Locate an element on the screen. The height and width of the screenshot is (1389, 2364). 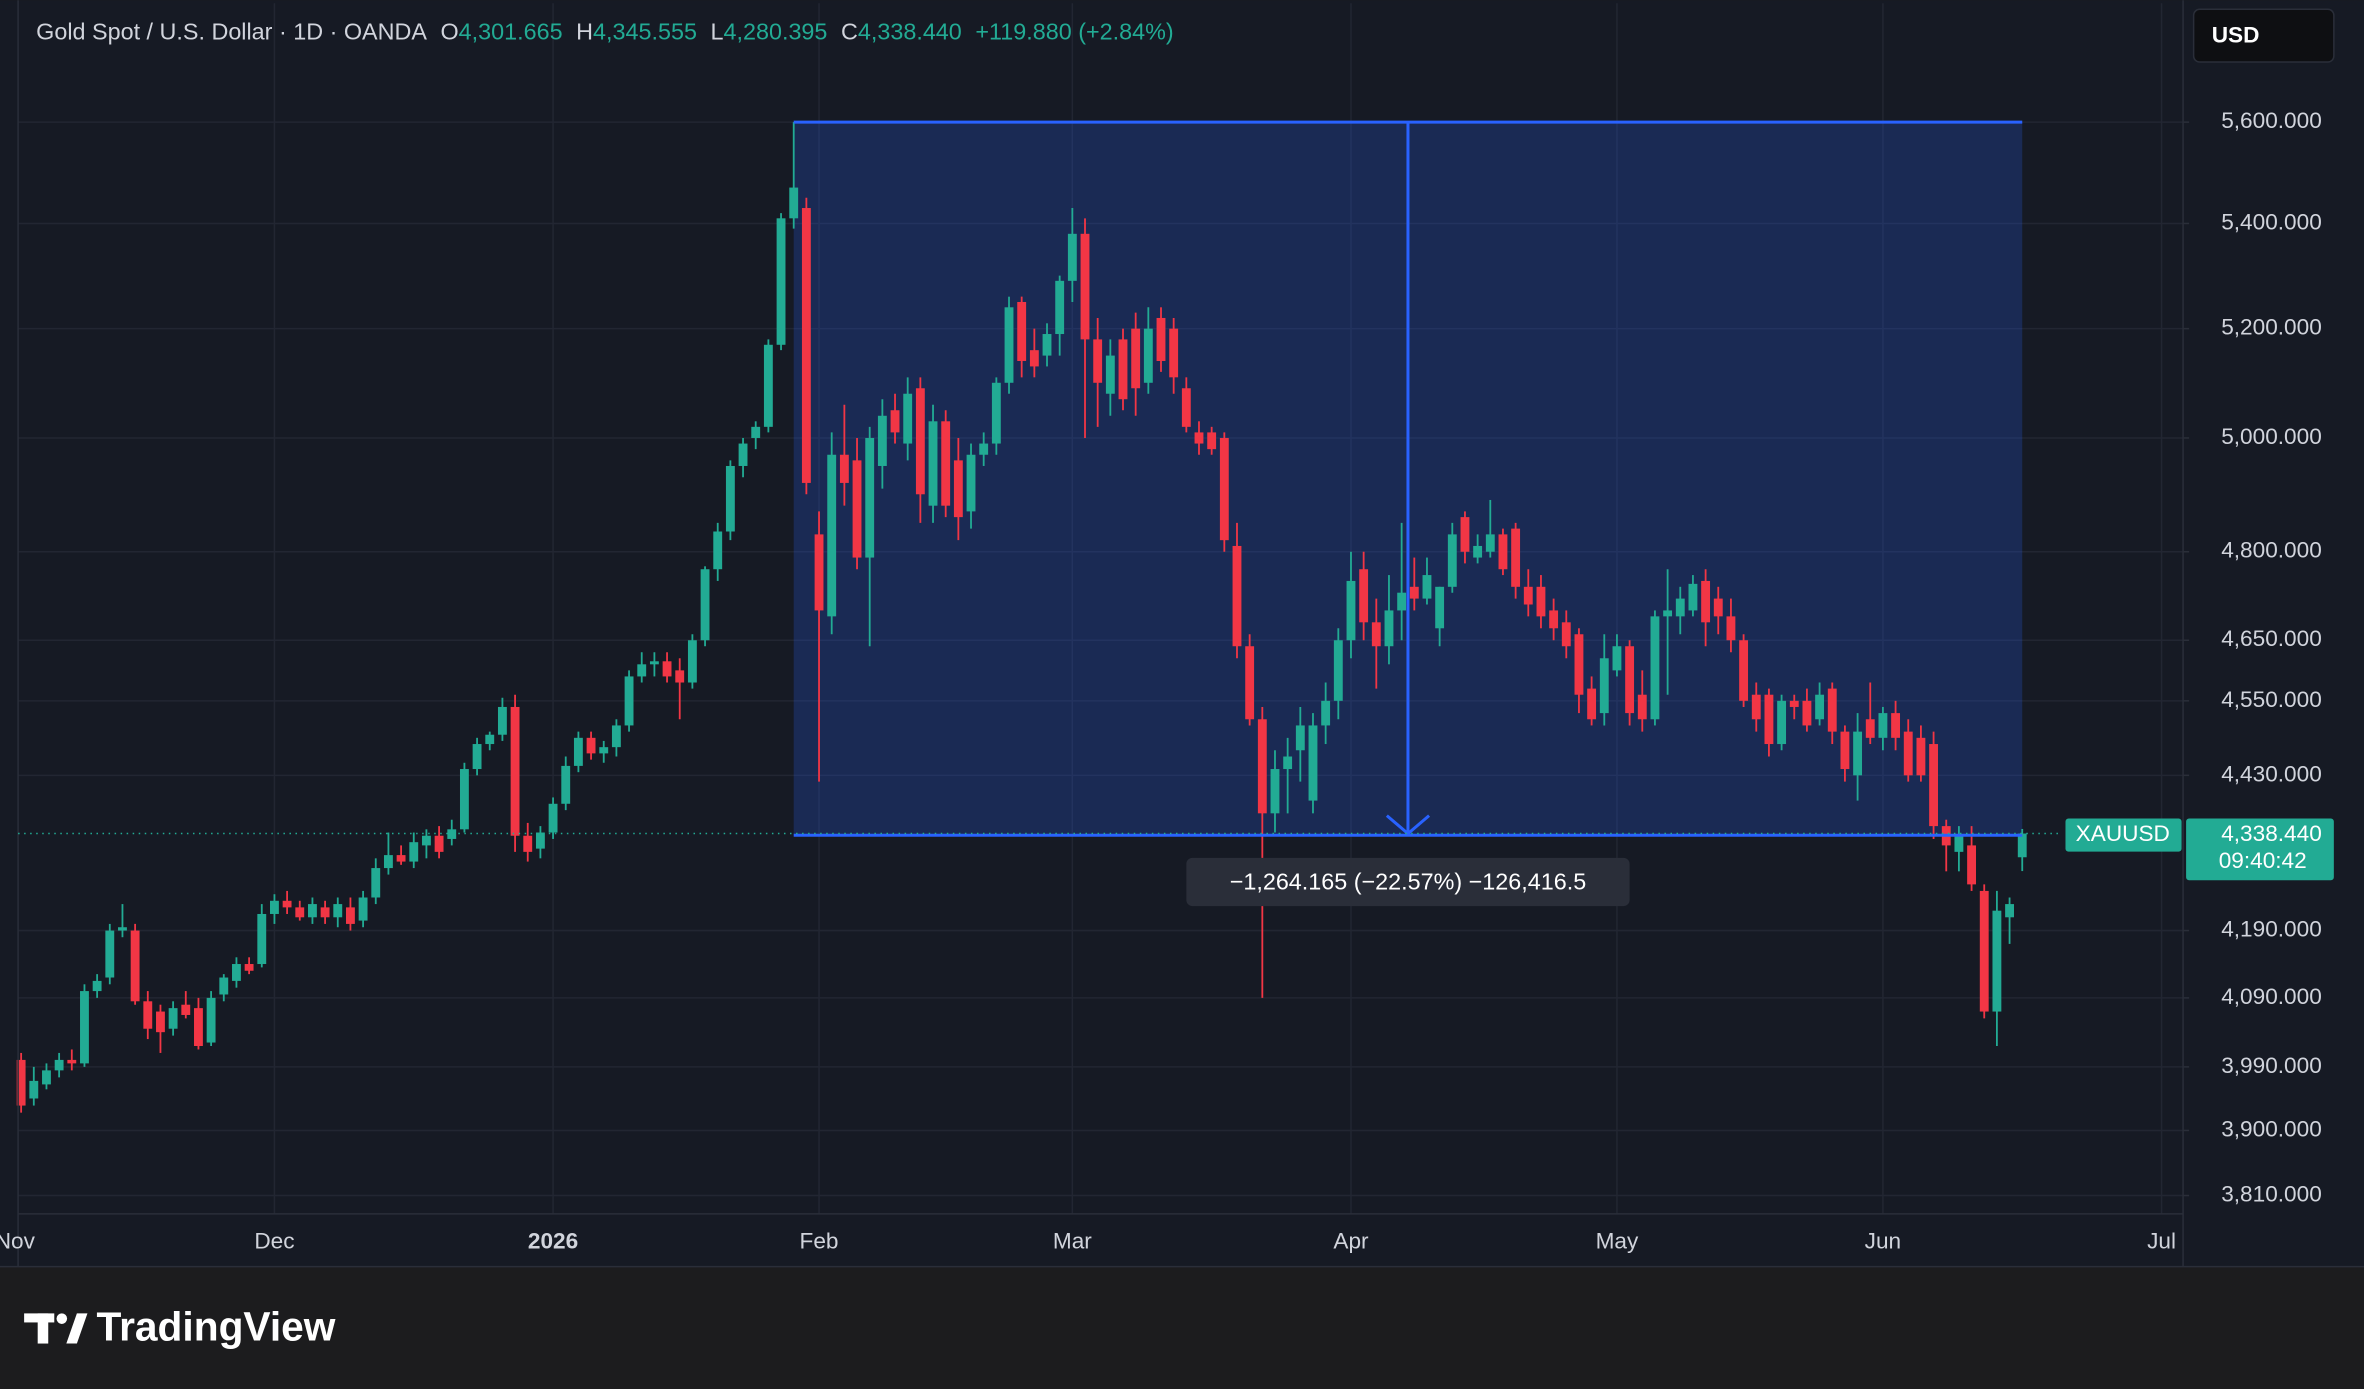
currency-button is located at coordinates (2263, 35).